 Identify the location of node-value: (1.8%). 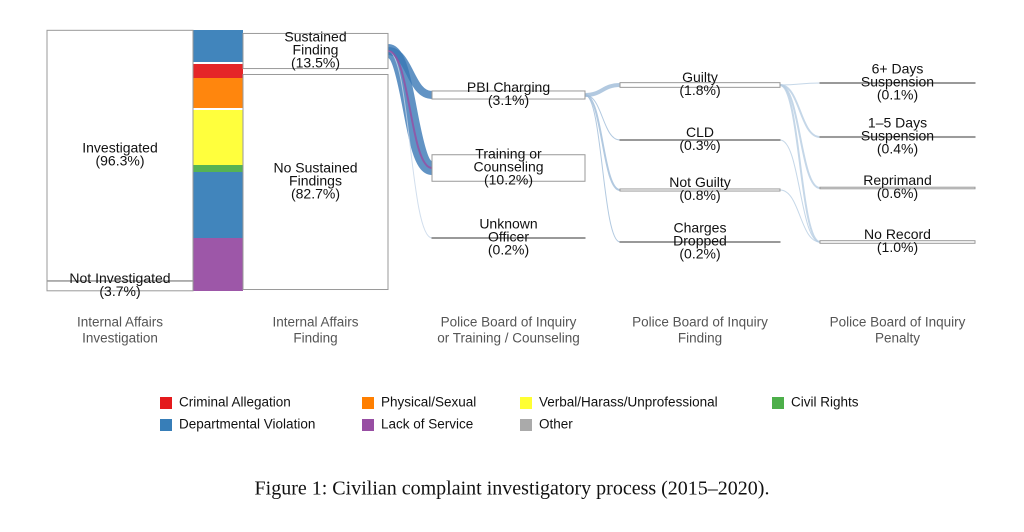
(699, 90).